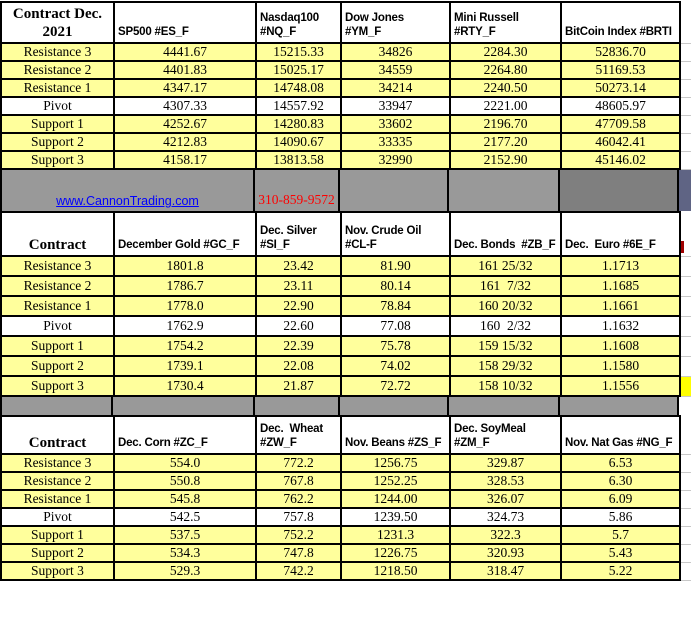 This screenshot has height=637, width=691. What do you see at coordinates (395, 70) in the screenshot?
I see `value-cell: 34559` at bounding box center [395, 70].